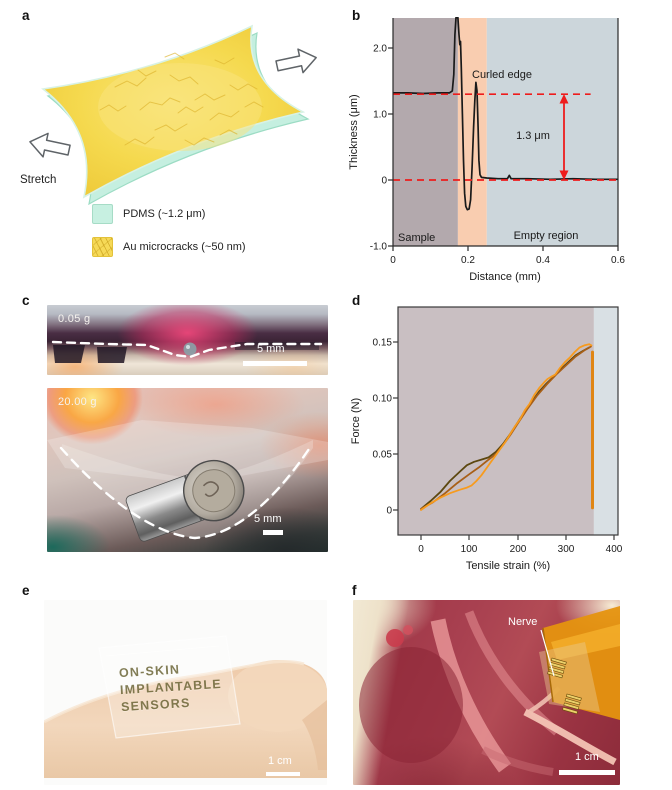 The image size is (672, 790). Describe the element at coordinates (356, 421) in the screenshot. I see `chart-d-ylabel: Force (N)` at that location.